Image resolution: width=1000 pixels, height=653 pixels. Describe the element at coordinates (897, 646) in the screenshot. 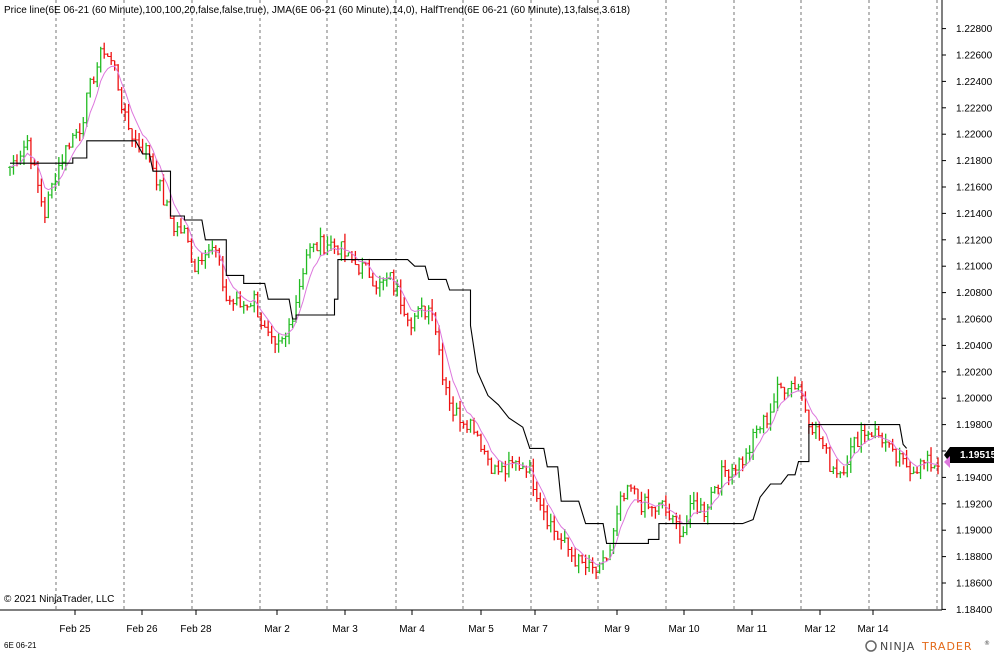

I see `brand-left: NINJA` at that location.